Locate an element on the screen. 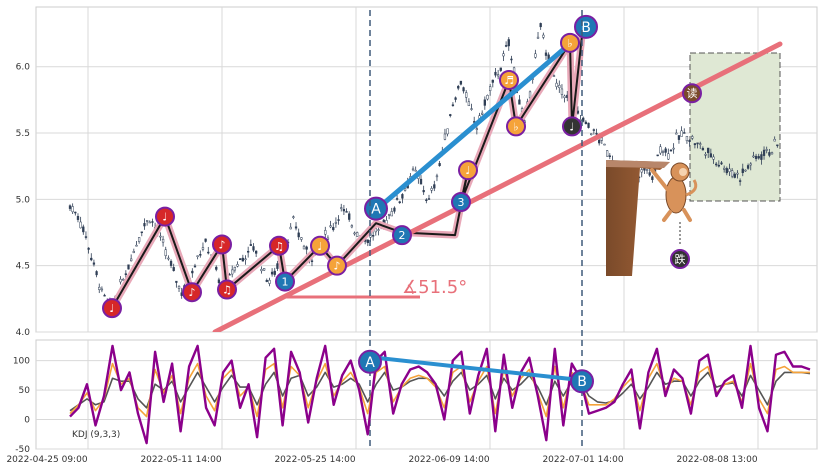  ab-line-price is located at coordinates (474, 126).